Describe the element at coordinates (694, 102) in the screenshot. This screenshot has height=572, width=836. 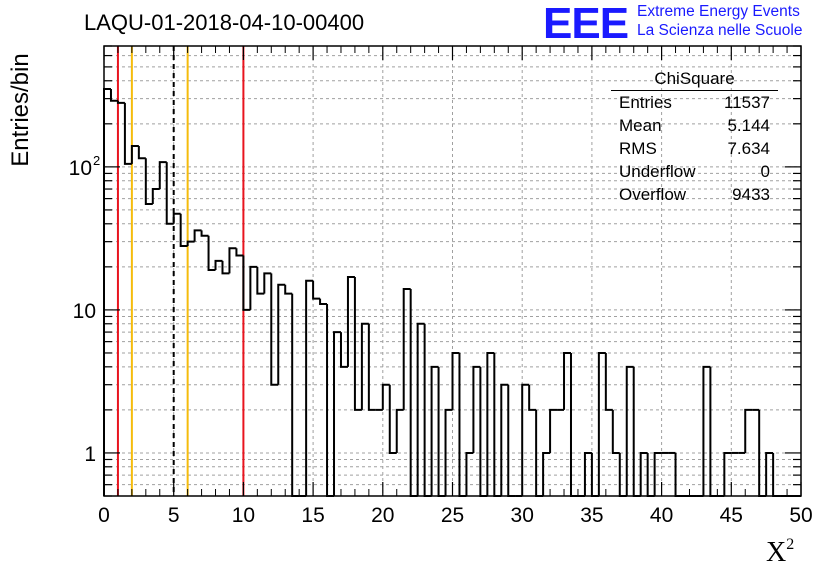
I see `stats-row-entries: Entries 11537` at that location.